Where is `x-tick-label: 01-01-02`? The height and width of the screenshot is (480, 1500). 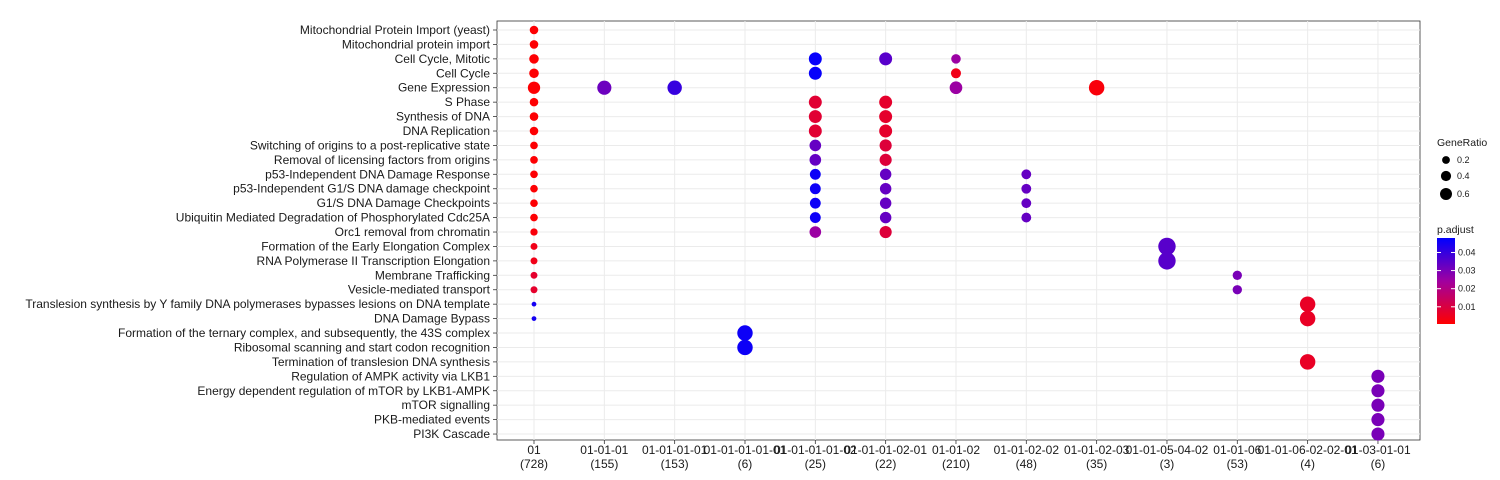
x-tick-label: 01-01-02 is located at coordinates (956, 450).